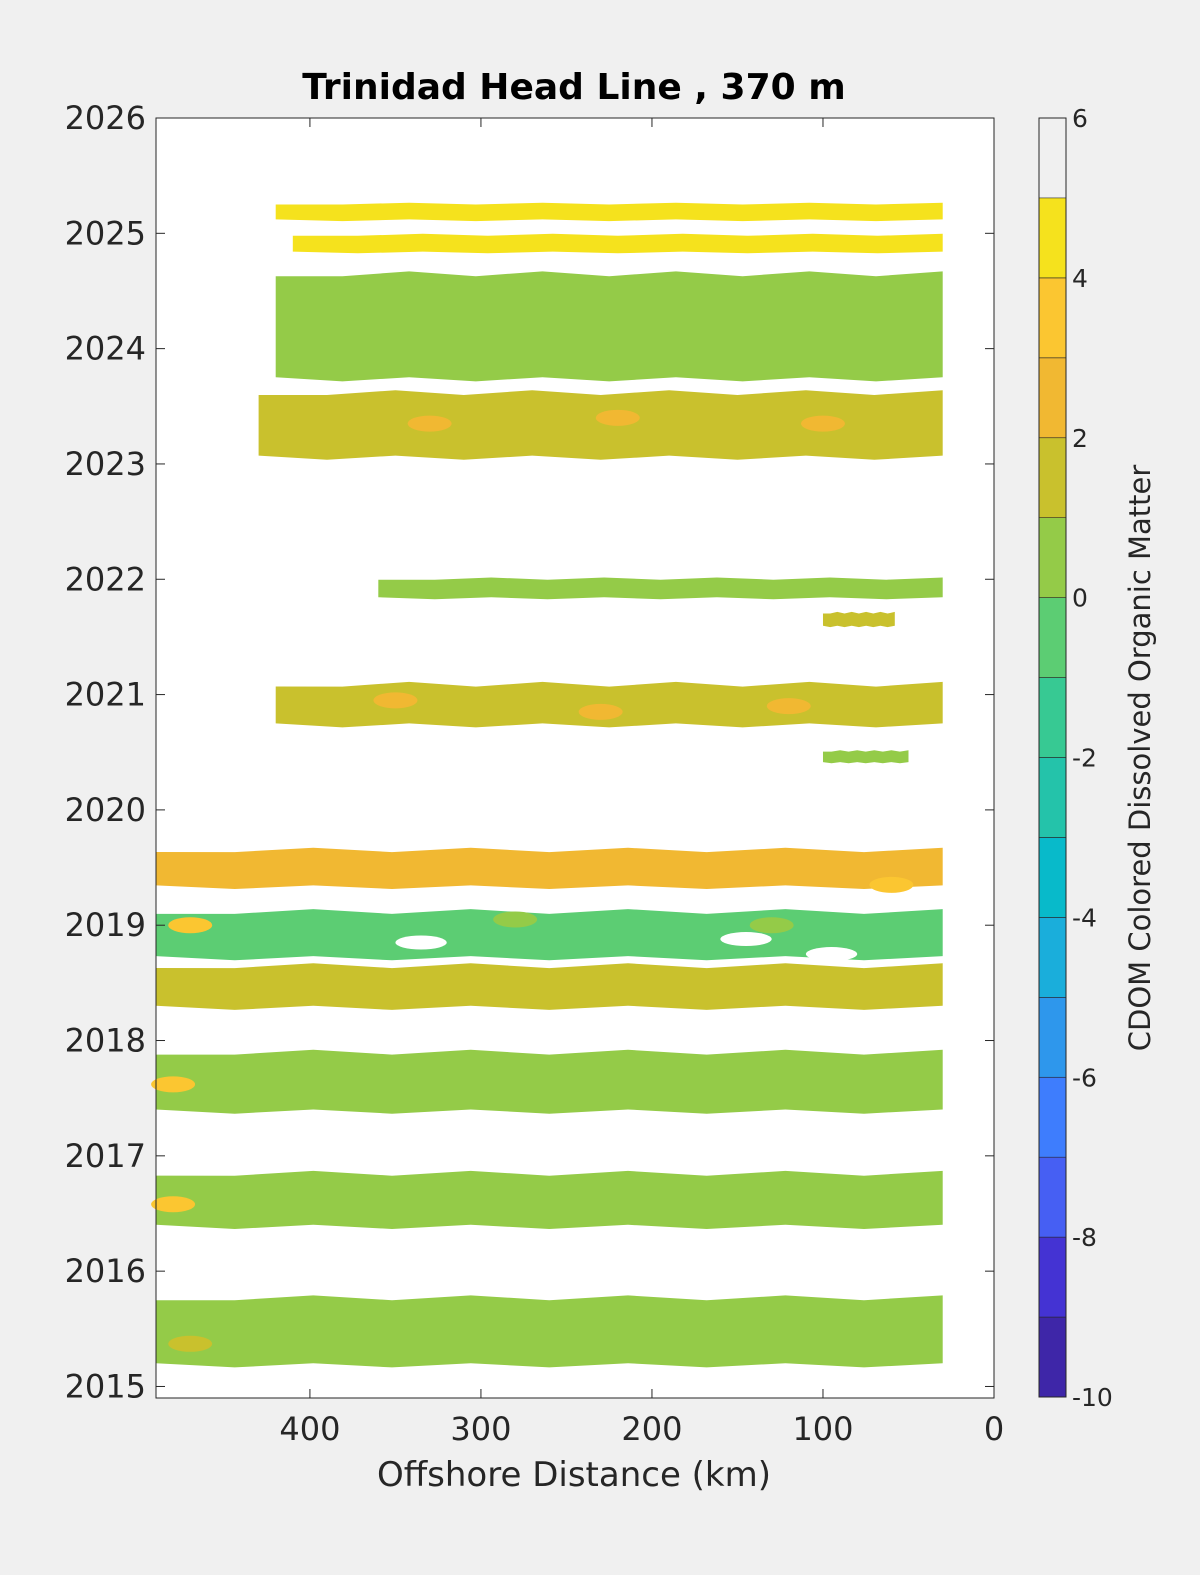 Image resolution: width=1200 pixels, height=1575 pixels. I want to click on x-tick-label: 200, so click(651, 1429).